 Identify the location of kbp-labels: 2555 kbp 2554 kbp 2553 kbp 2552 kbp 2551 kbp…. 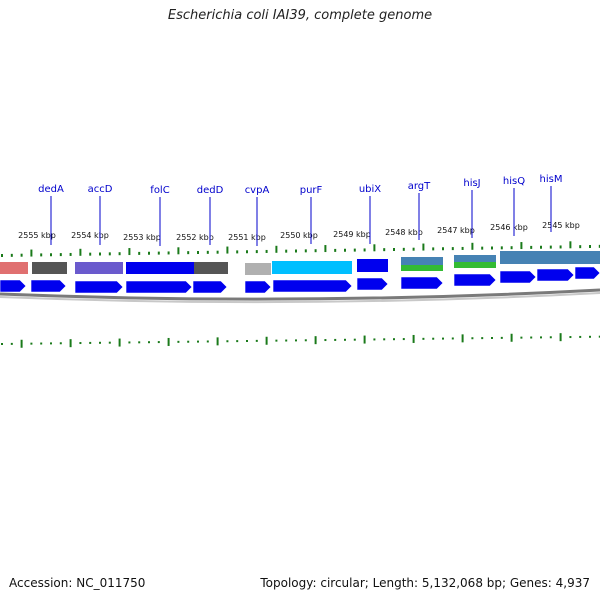
(299, 231).